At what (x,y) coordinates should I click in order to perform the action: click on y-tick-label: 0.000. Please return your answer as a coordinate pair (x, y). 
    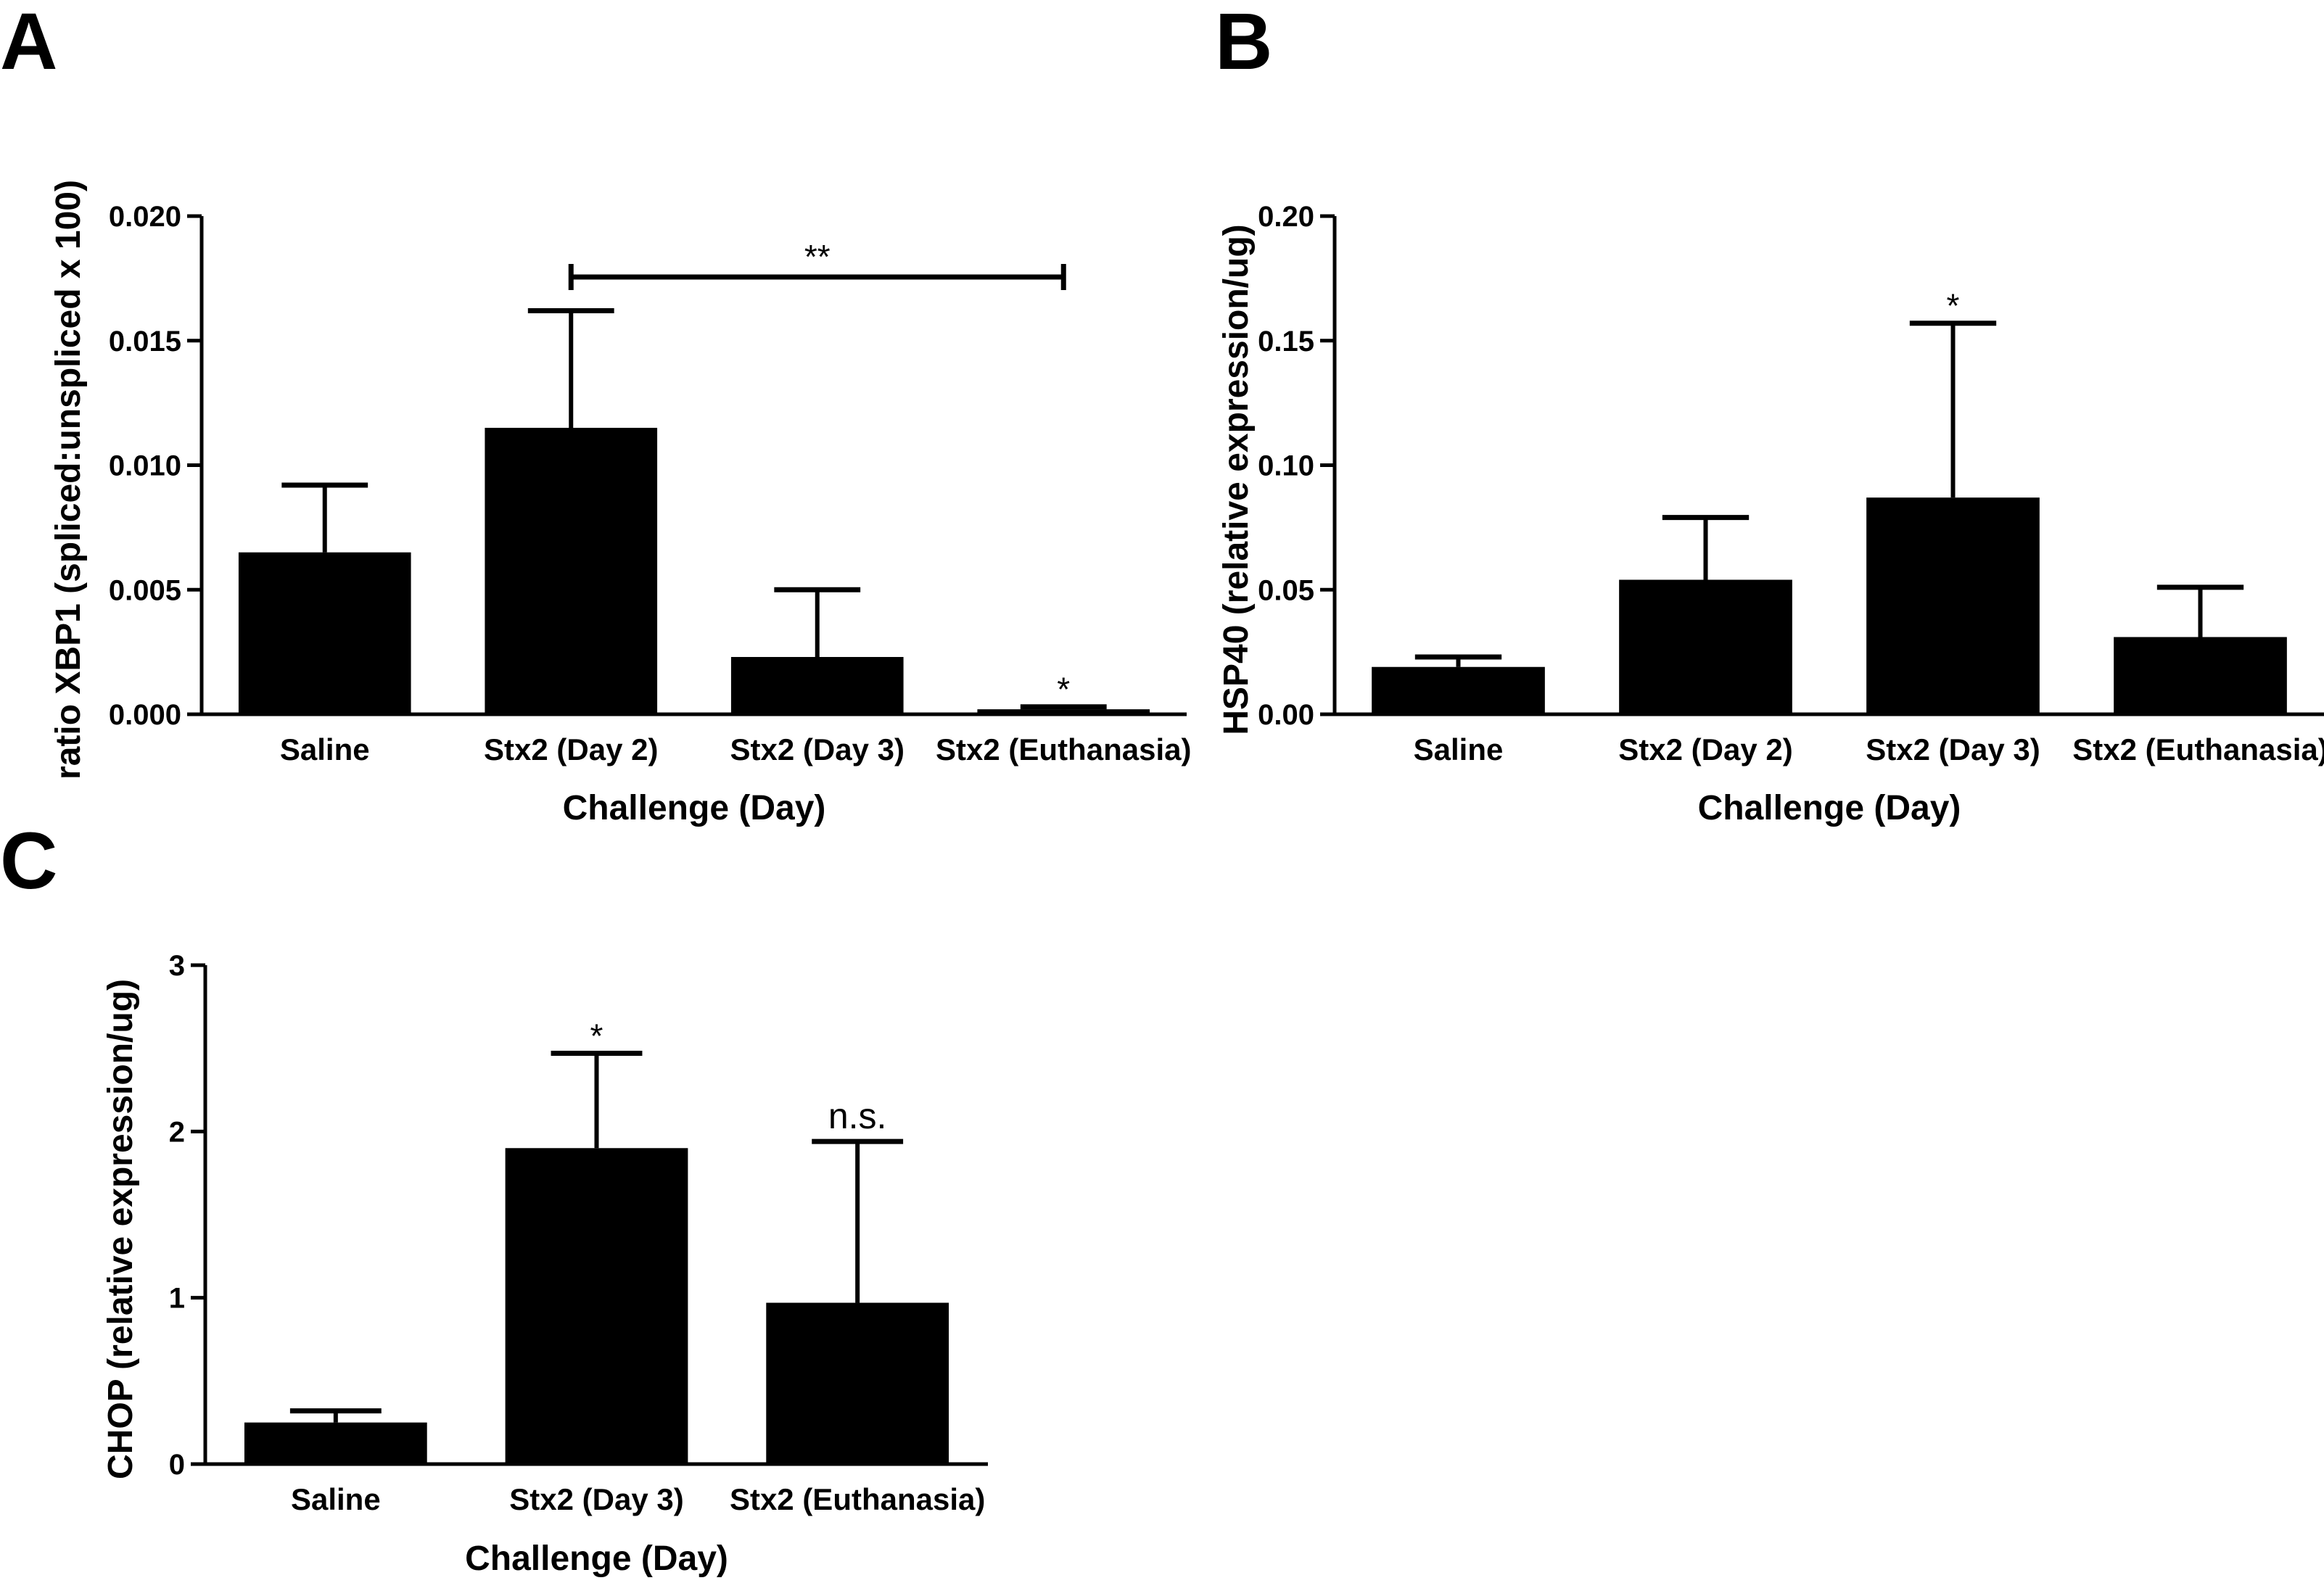
    Looking at the image, I should click on (145, 715).